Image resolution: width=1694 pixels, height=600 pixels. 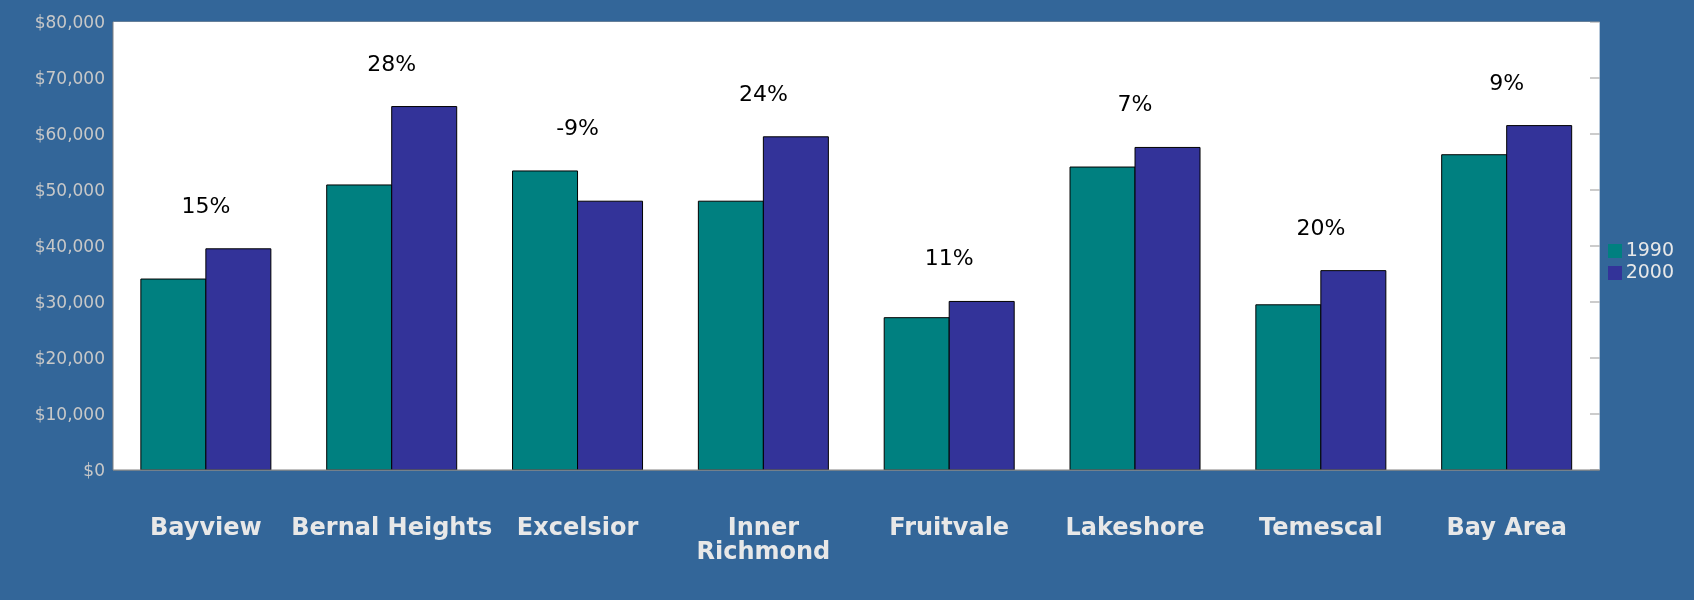 I want to click on annotation: 11%, so click(x=949, y=258).